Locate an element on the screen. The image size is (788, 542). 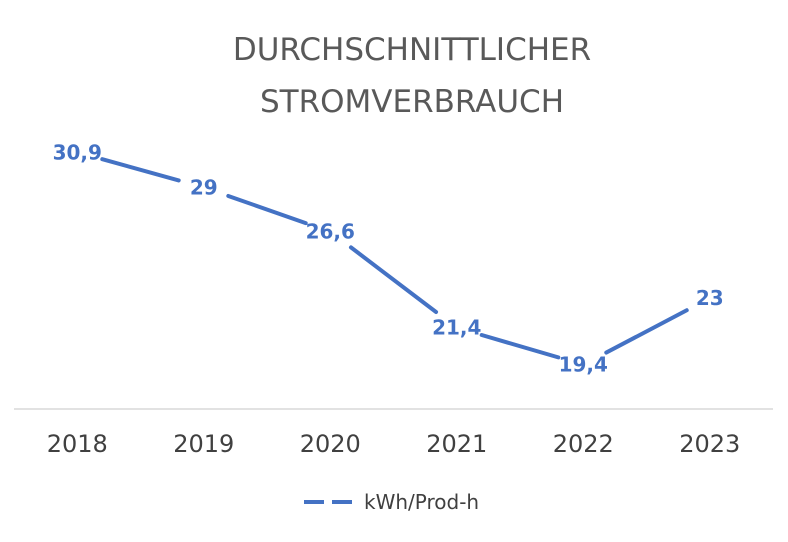
data-label-2019: 29 is located at coordinates (204, 187).